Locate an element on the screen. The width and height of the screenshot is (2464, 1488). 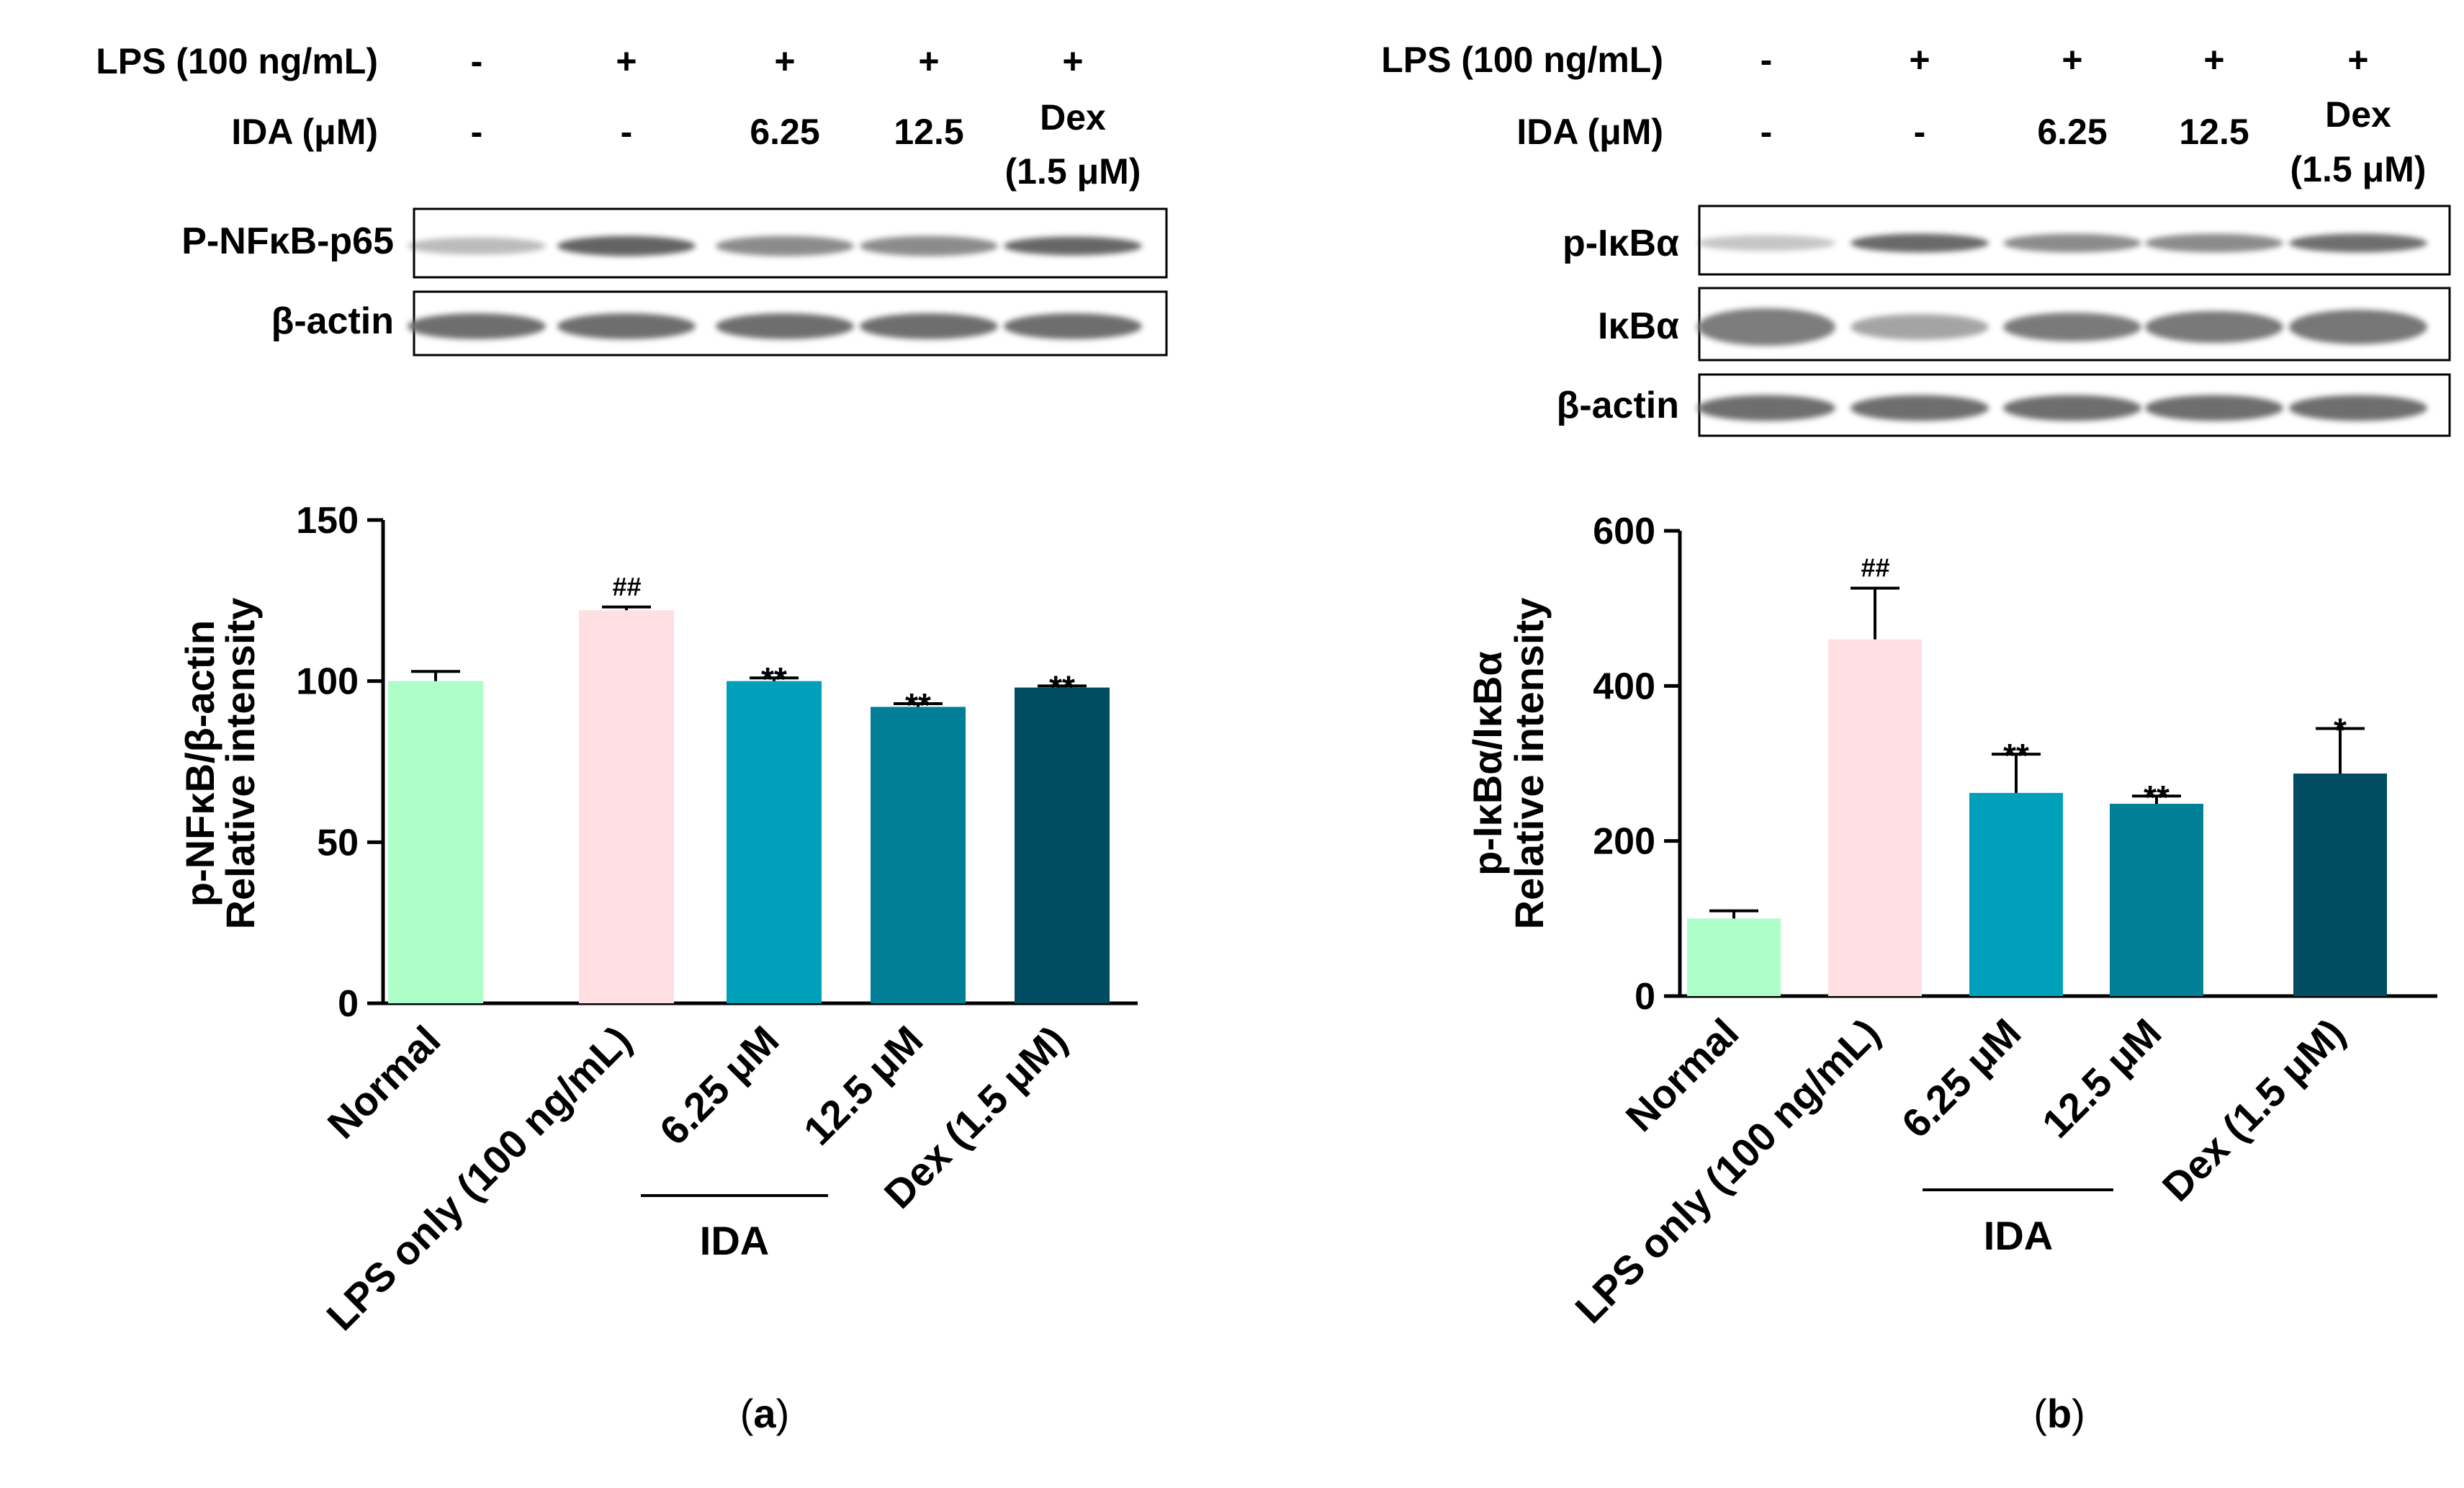
y-tick-label: 400 is located at coordinates (1624, 686).